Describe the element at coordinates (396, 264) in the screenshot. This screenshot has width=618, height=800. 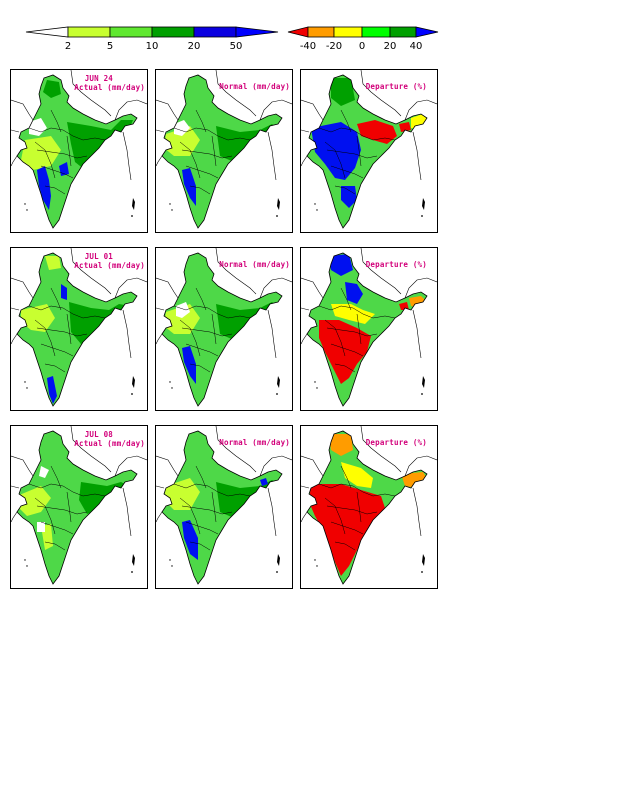
I see `map-title: Departure (%)` at that location.